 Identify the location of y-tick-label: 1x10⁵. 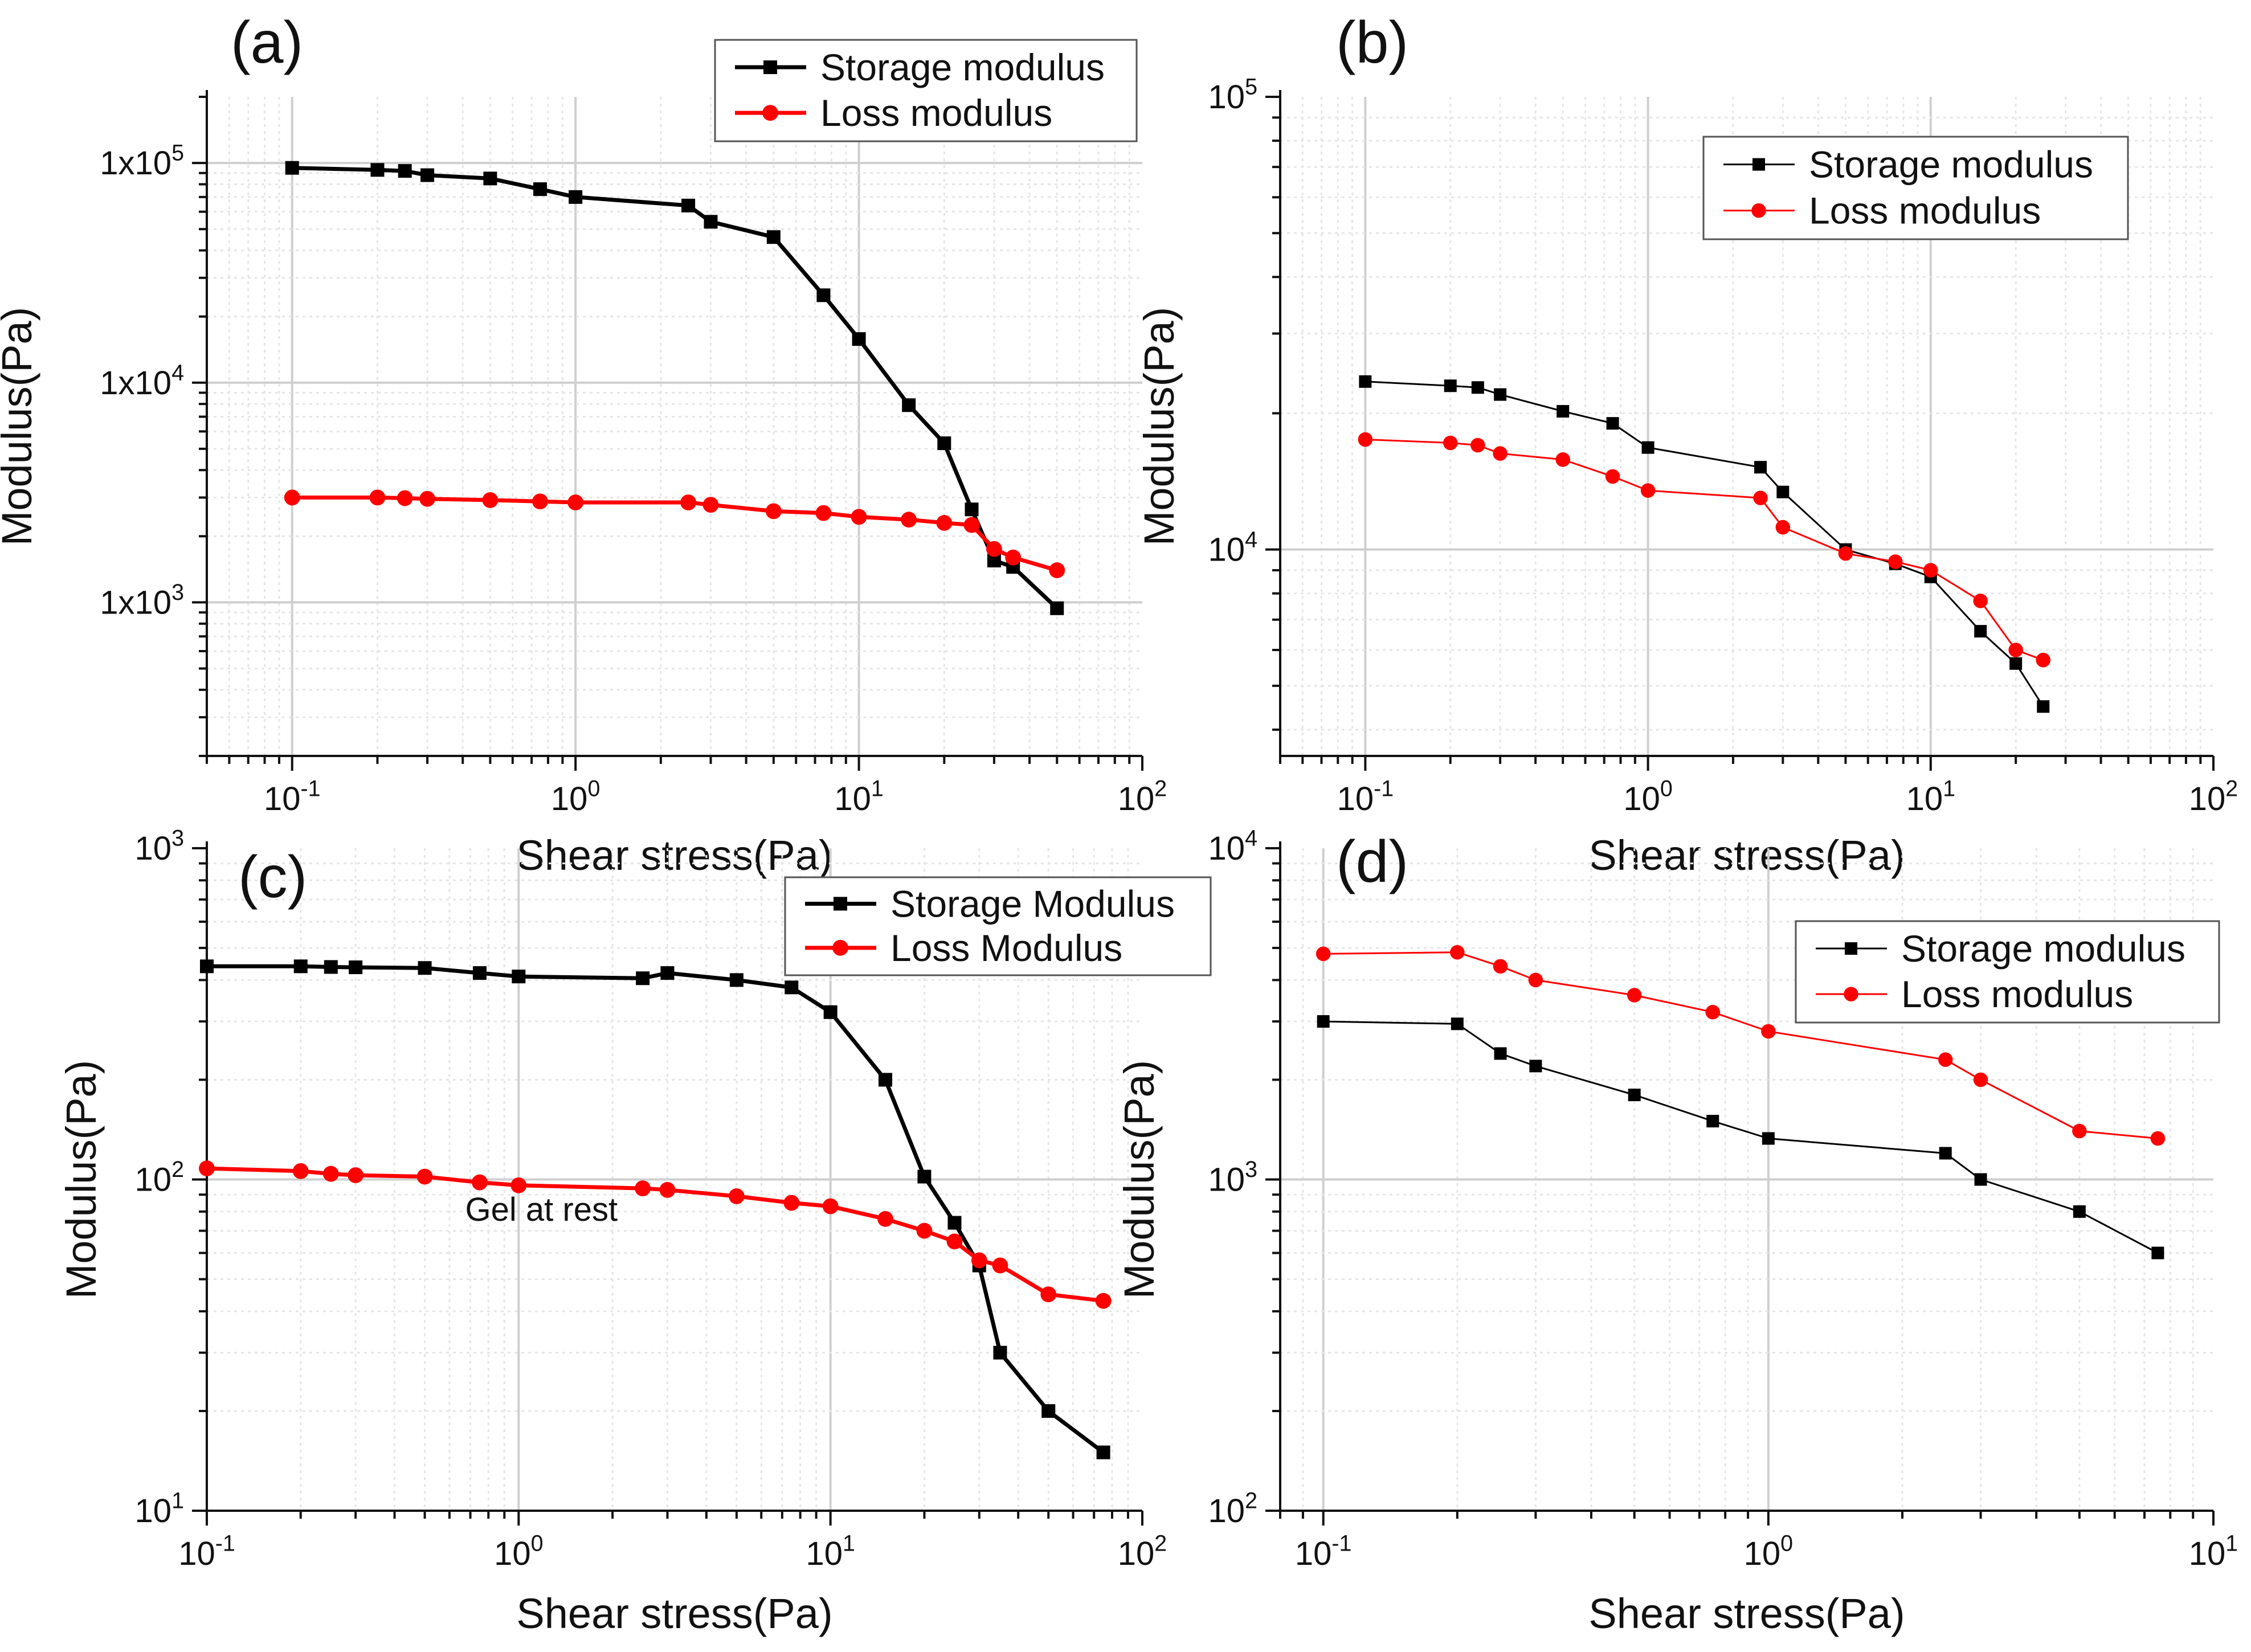
(142, 161).